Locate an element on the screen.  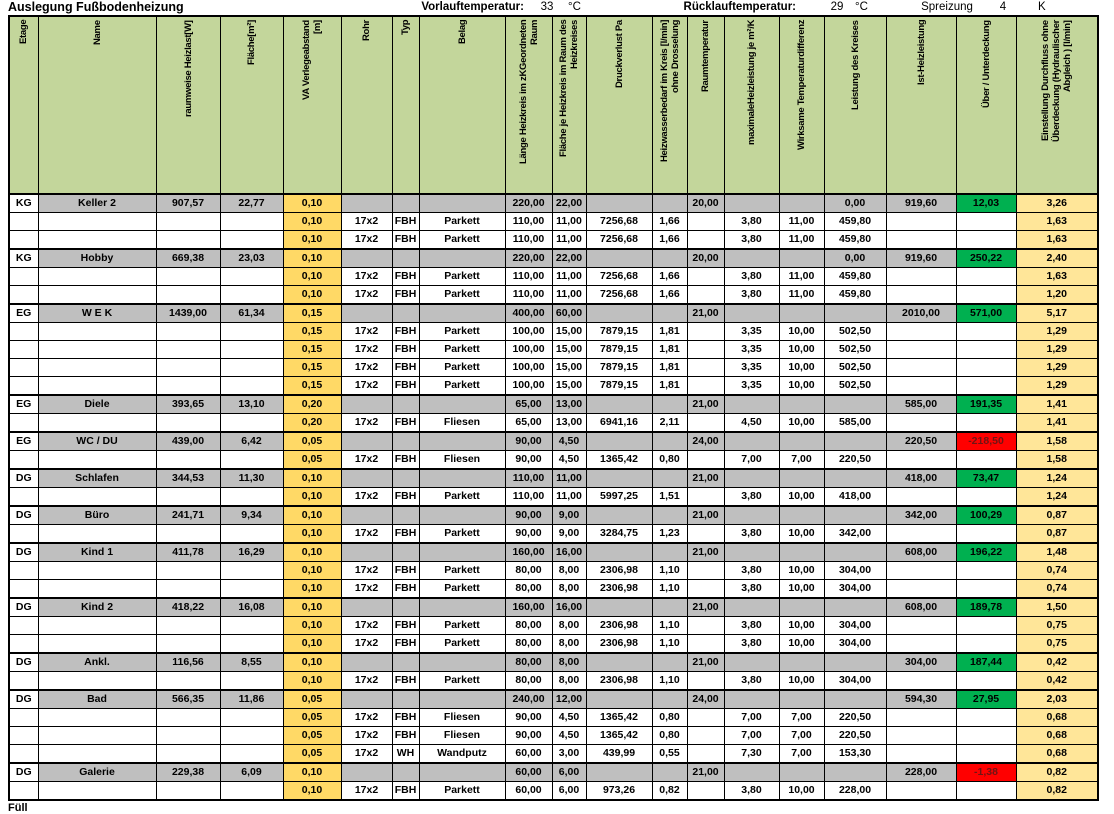
column-header-laenge-heizkreis: Länge Heizkreis im zKGeordneten Raum is located at coordinates (528, 105).